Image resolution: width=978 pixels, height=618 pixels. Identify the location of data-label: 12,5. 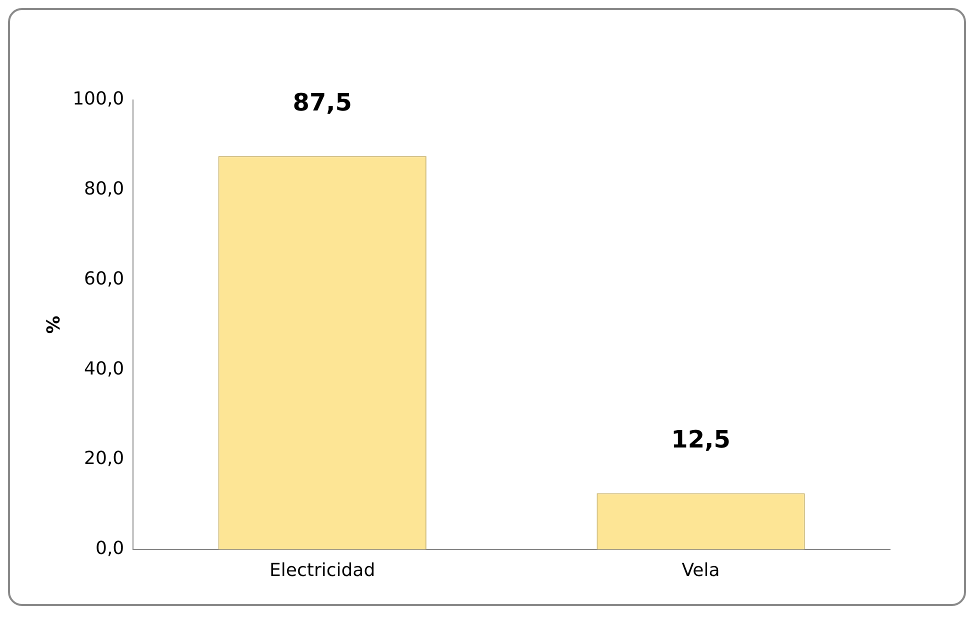
(700, 439).